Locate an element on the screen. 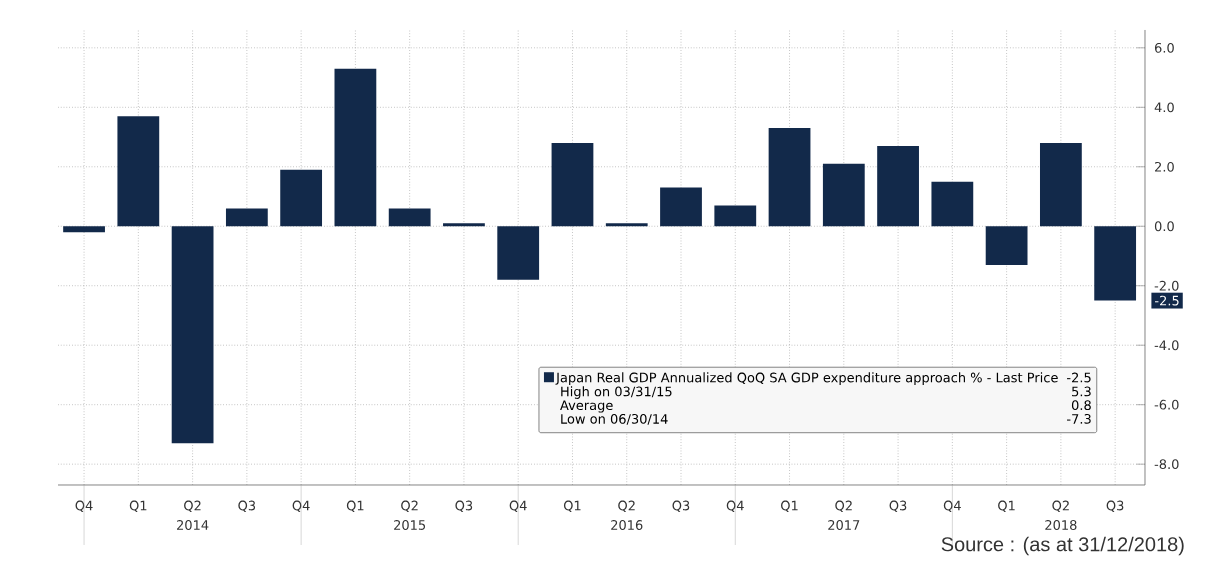  y-tick-label: 6.0 is located at coordinates (1164, 47).